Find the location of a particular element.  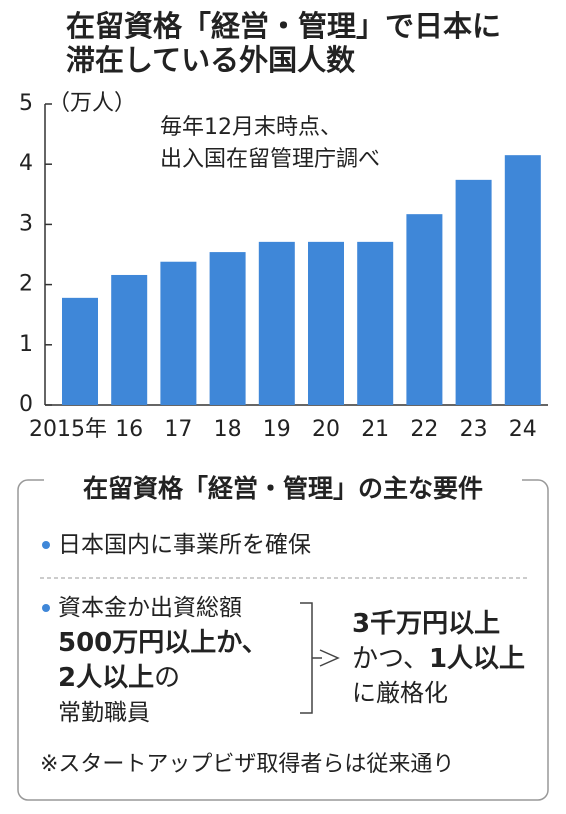

annotation: 毎年12月末時点、 is located at coordinates (251, 127).